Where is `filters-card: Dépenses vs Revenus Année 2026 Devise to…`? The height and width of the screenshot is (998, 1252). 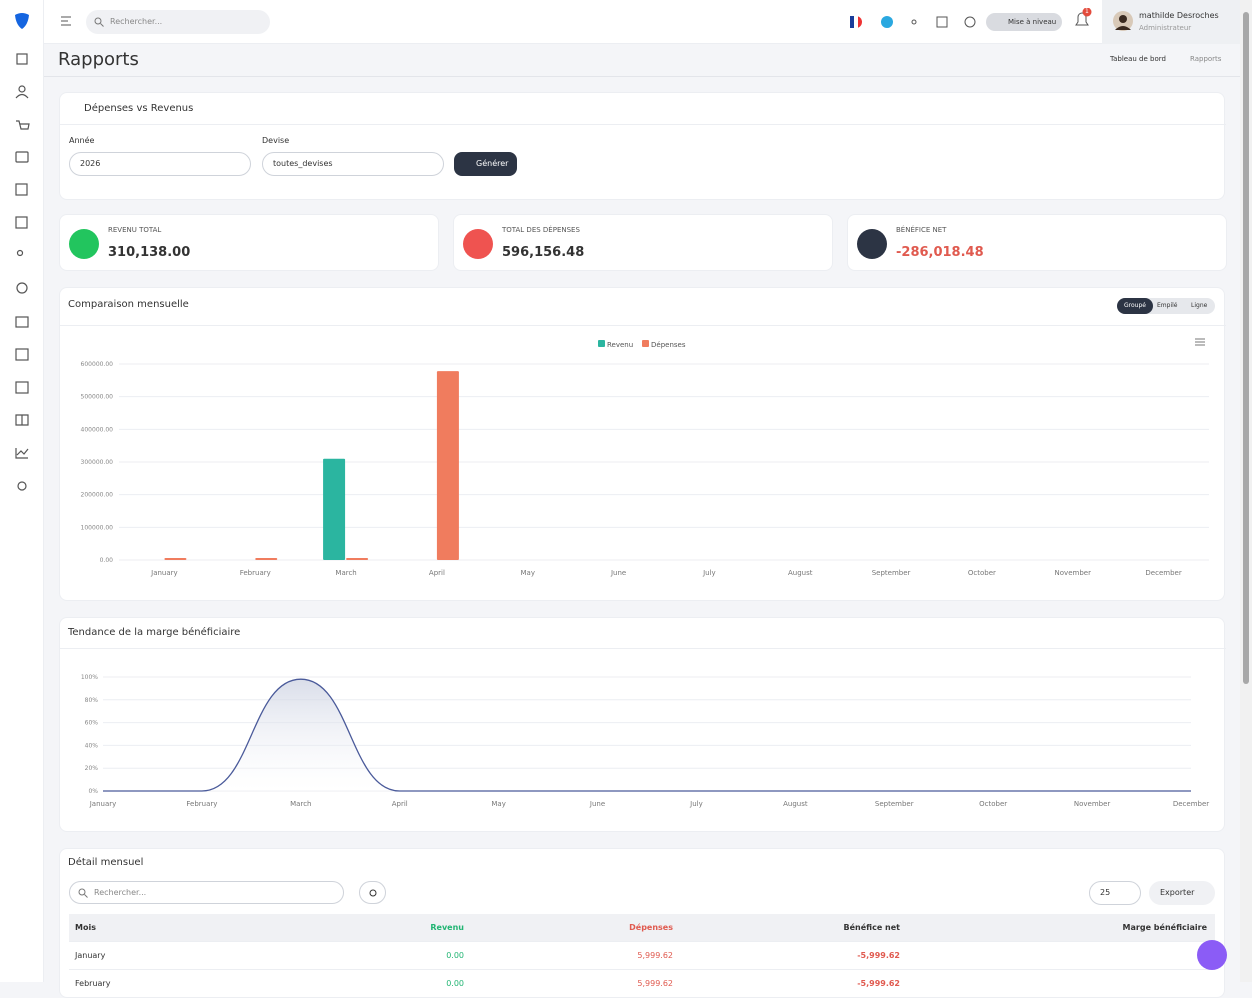 filters-card: Dépenses vs Revenus Année 2026 Devise to… is located at coordinates (642, 146).